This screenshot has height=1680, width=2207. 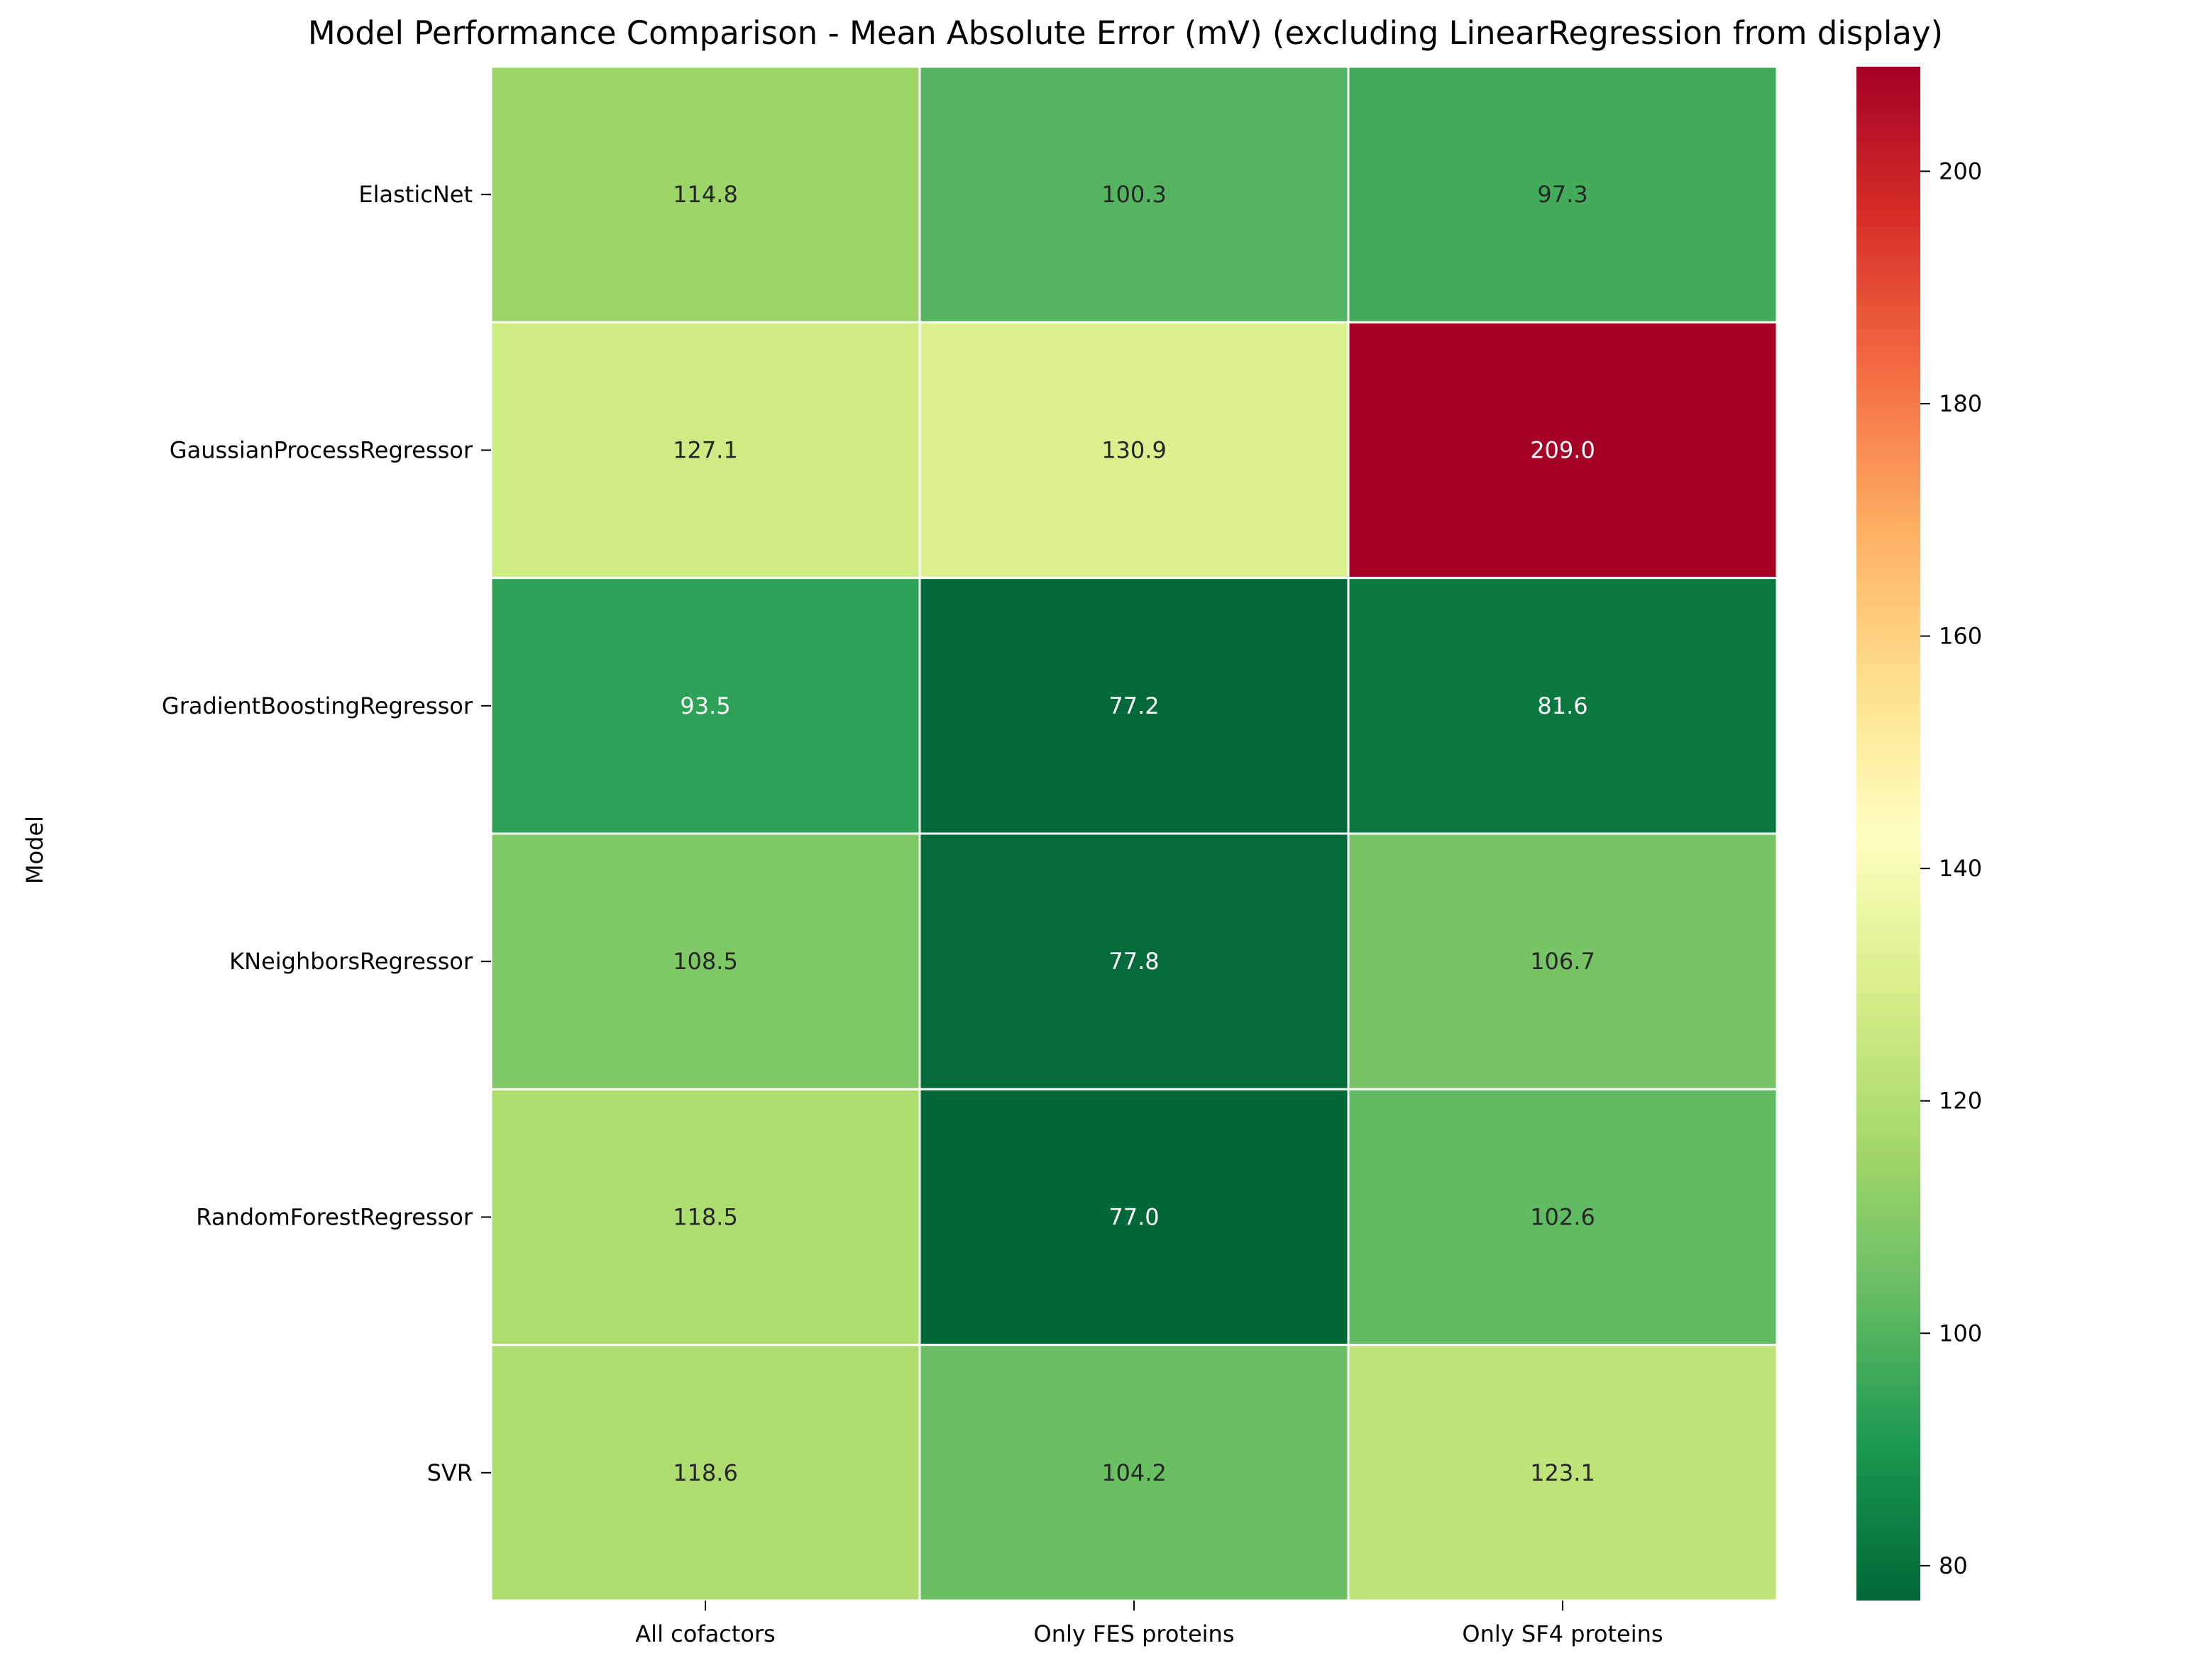 What do you see at coordinates (1960, 1101) in the screenshot?
I see `colorbar-tick-label: 120` at bounding box center [1960, 1101].